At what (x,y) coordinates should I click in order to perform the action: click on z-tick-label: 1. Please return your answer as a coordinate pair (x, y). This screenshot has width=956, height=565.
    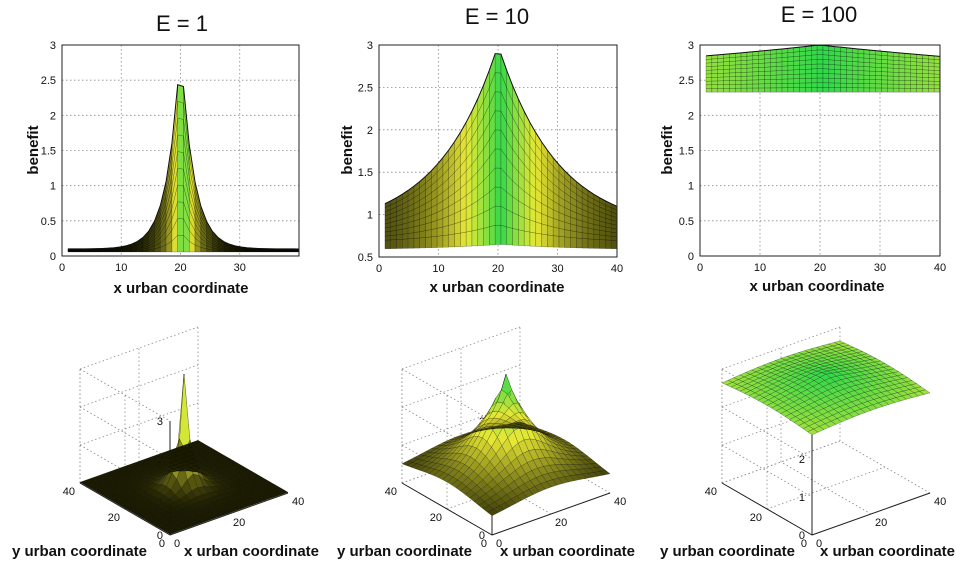
    Looking at the image, I should click on (802, 498).